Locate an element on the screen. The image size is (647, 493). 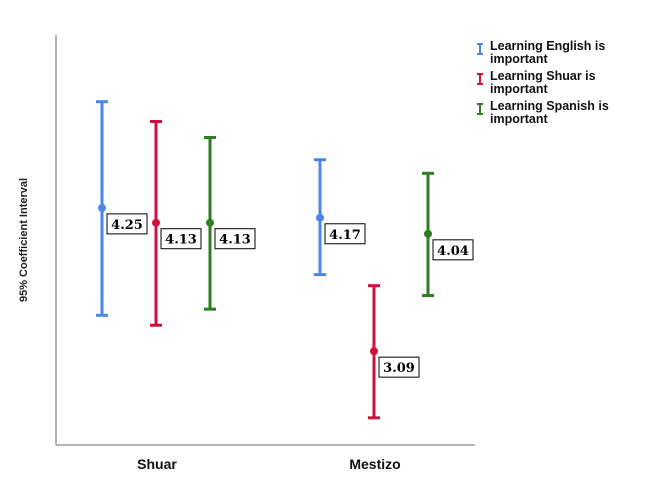
y-axis-label: 95% Coefficient Interval is located at coordinates (24, 240).